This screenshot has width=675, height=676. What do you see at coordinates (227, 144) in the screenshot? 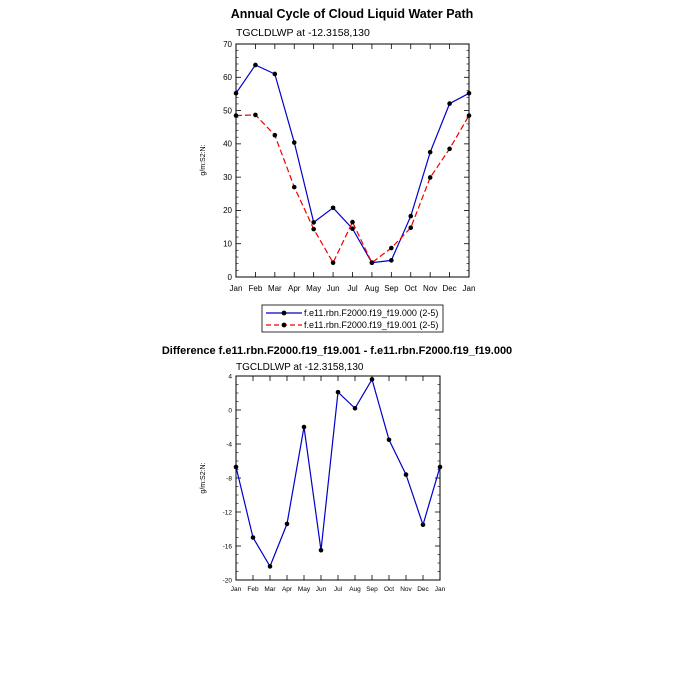
I see `chart1-y-tick-label: 40` at bounding box center [227, 144].